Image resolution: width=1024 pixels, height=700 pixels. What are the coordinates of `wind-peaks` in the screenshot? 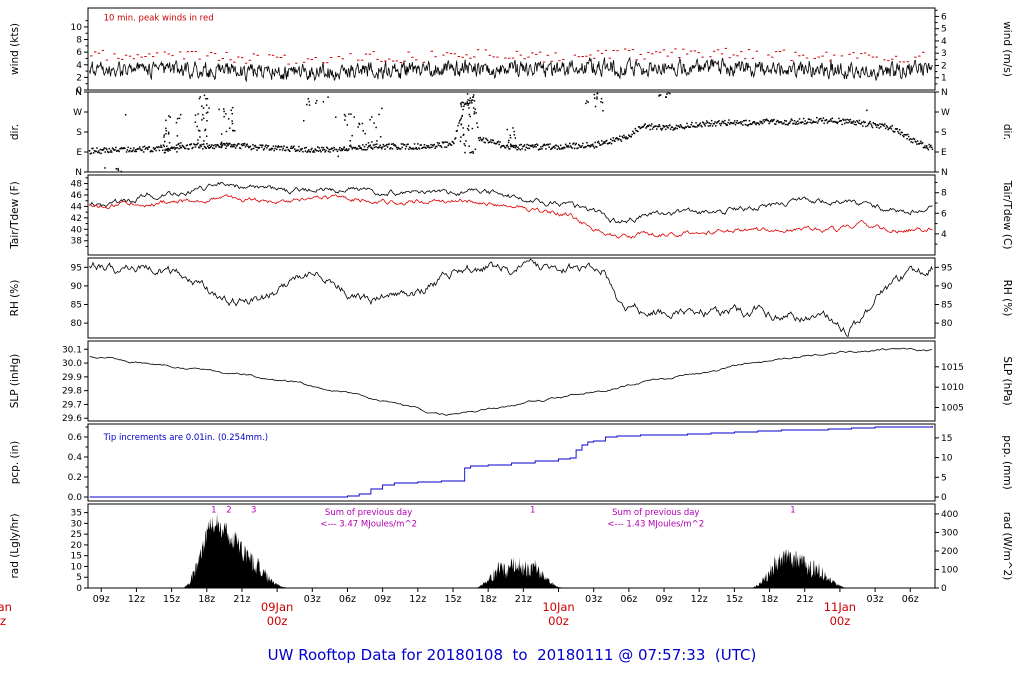 It's located at (507, 56).